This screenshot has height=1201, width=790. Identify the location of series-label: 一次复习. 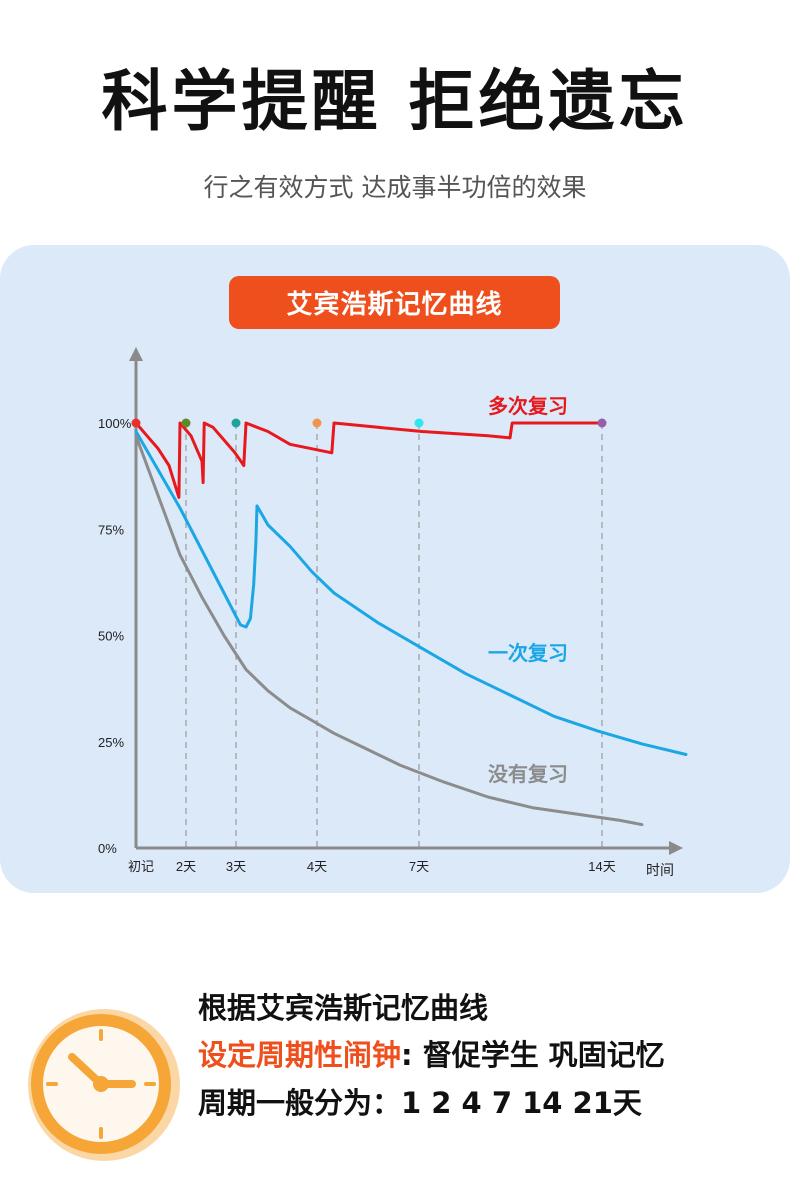
(528, 653).